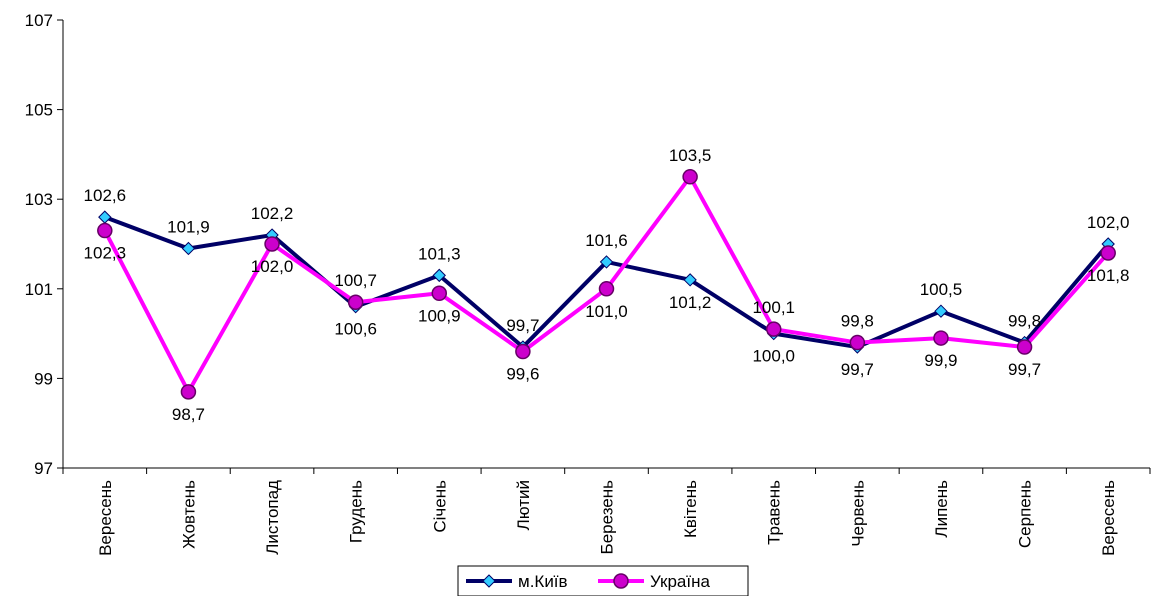  What do you see at coordinates (680, 581) in the screenshot?
I see `legend-label-ukraine: Україна` at bounding box center [680, 581].